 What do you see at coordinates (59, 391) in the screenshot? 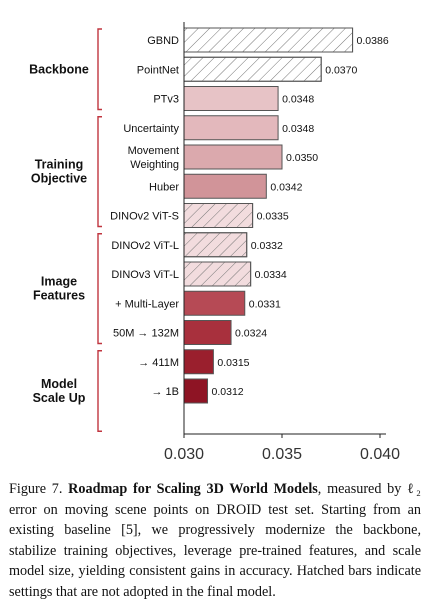
I see `group-label-3: Model Scale Up` at bounding box center [59, 391].